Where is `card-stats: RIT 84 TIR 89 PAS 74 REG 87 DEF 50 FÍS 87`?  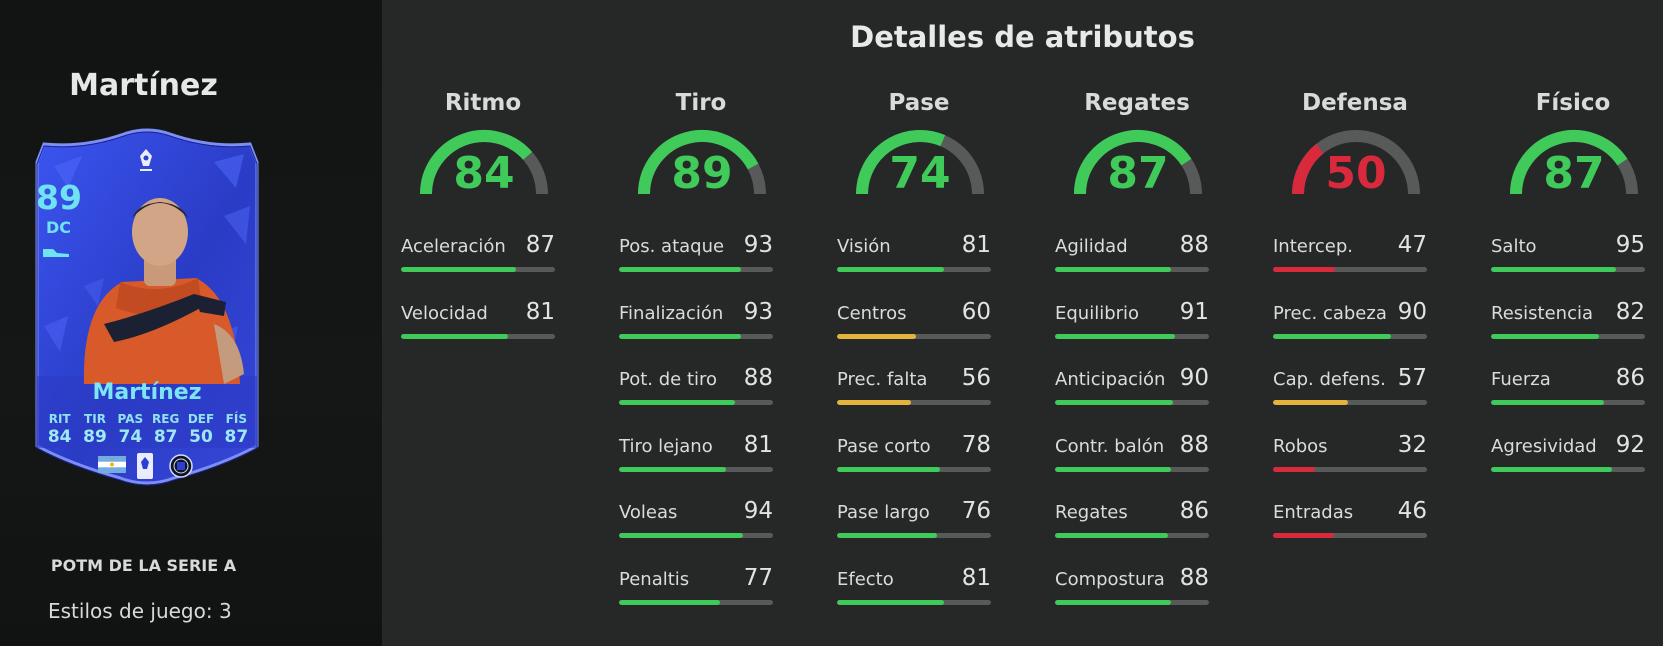
card-stats: RIT 84 TIR 89 PAS 74 REG 87 DEF 50 FÍS 87 is located at coordinates (148, 429).